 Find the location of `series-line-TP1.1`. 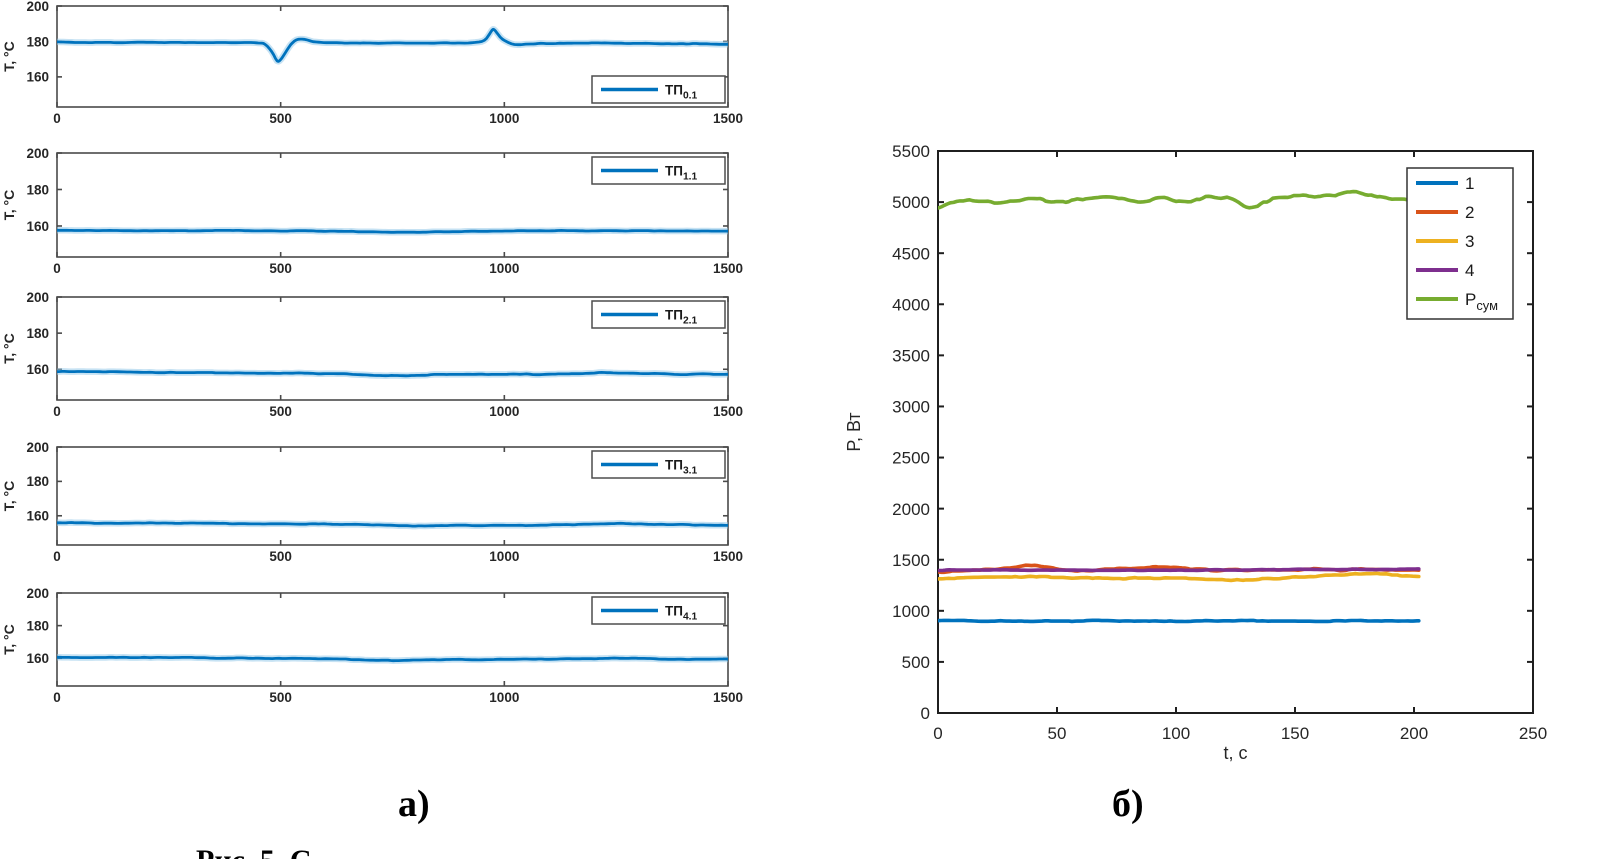

series-line-TP1.1 is located at coordinates (392, 231).